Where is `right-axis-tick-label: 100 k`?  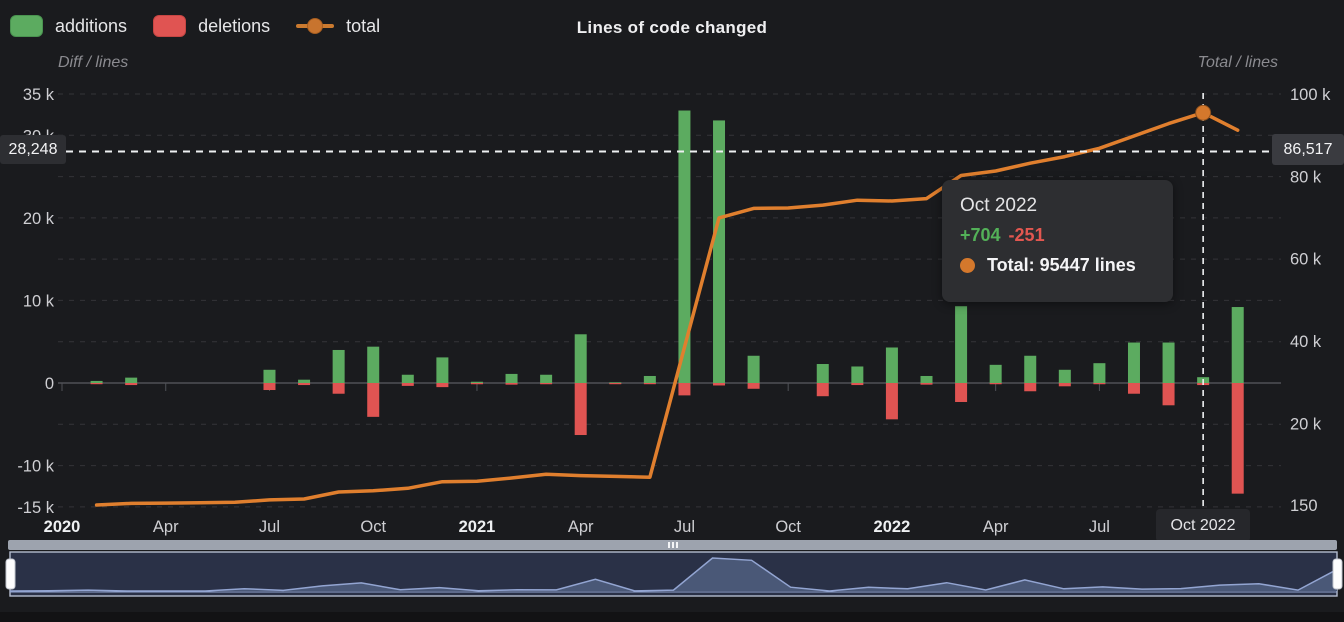
right-axis-tick-label: 100 k is located at coordinates (1310, 95).